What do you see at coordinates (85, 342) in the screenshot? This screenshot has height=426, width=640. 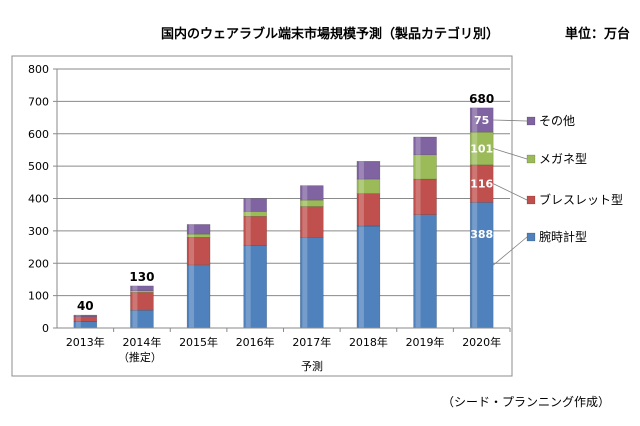 I see `x-tick-label: 2013年` at bounding box center [85, 342].